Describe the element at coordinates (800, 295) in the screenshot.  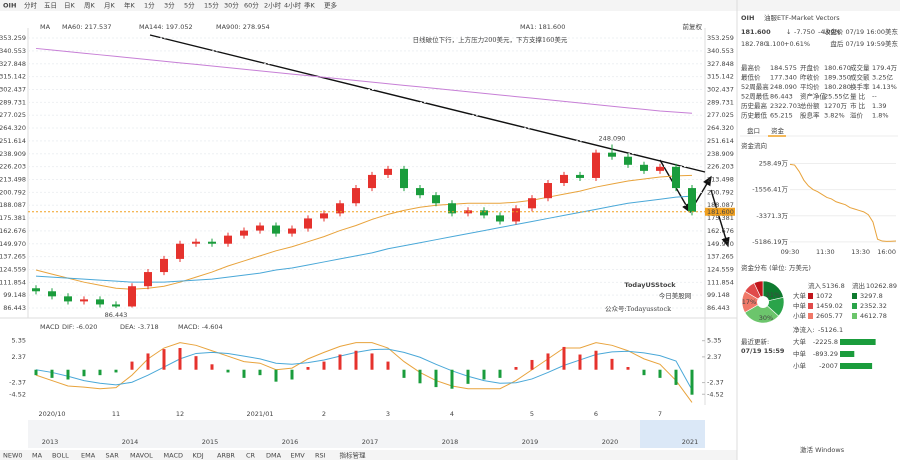
I see `quote-text: 大单` at that location.